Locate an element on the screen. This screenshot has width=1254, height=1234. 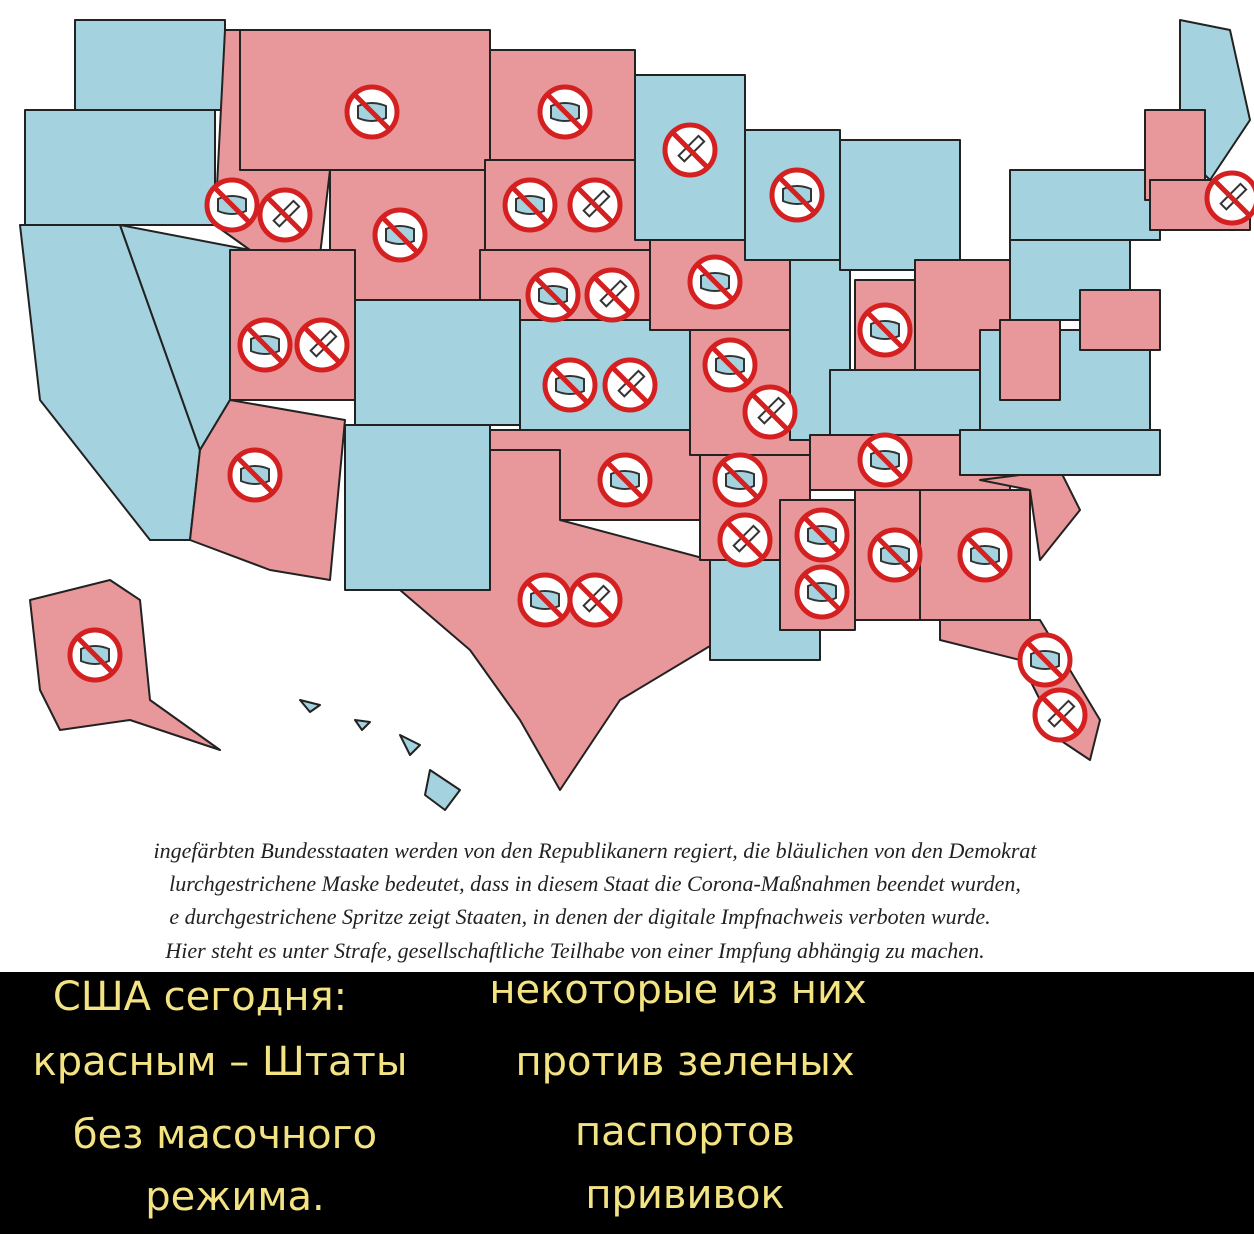
overlay-line: без масочного is located at coordinates (225, 1135).